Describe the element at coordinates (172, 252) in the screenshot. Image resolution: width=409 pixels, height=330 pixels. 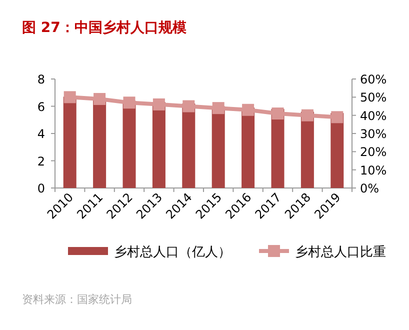
I see `legend-label: 乡村总人口（亿人）` at that location.